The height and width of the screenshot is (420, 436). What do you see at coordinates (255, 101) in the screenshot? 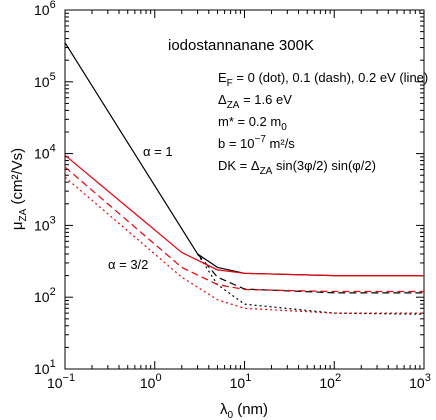
I see `delta-za-annotation: ΔZA = 1.6 eV` at bounding box center [255, 101].